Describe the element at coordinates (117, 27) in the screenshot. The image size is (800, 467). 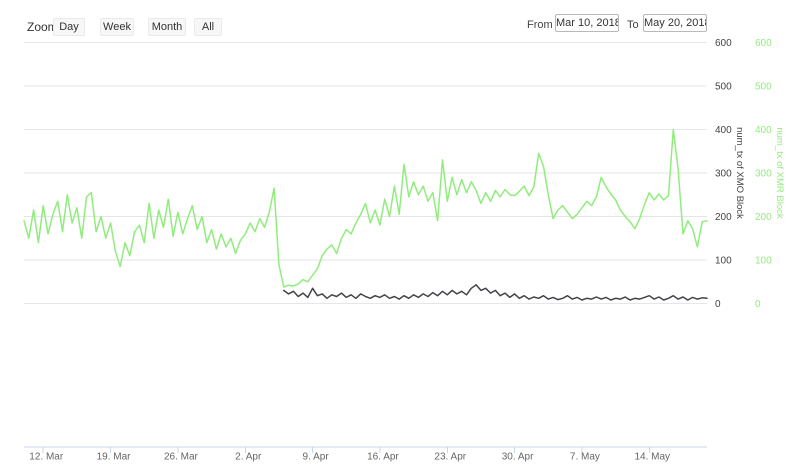
I see `zoom-button-week: Week` at that location.